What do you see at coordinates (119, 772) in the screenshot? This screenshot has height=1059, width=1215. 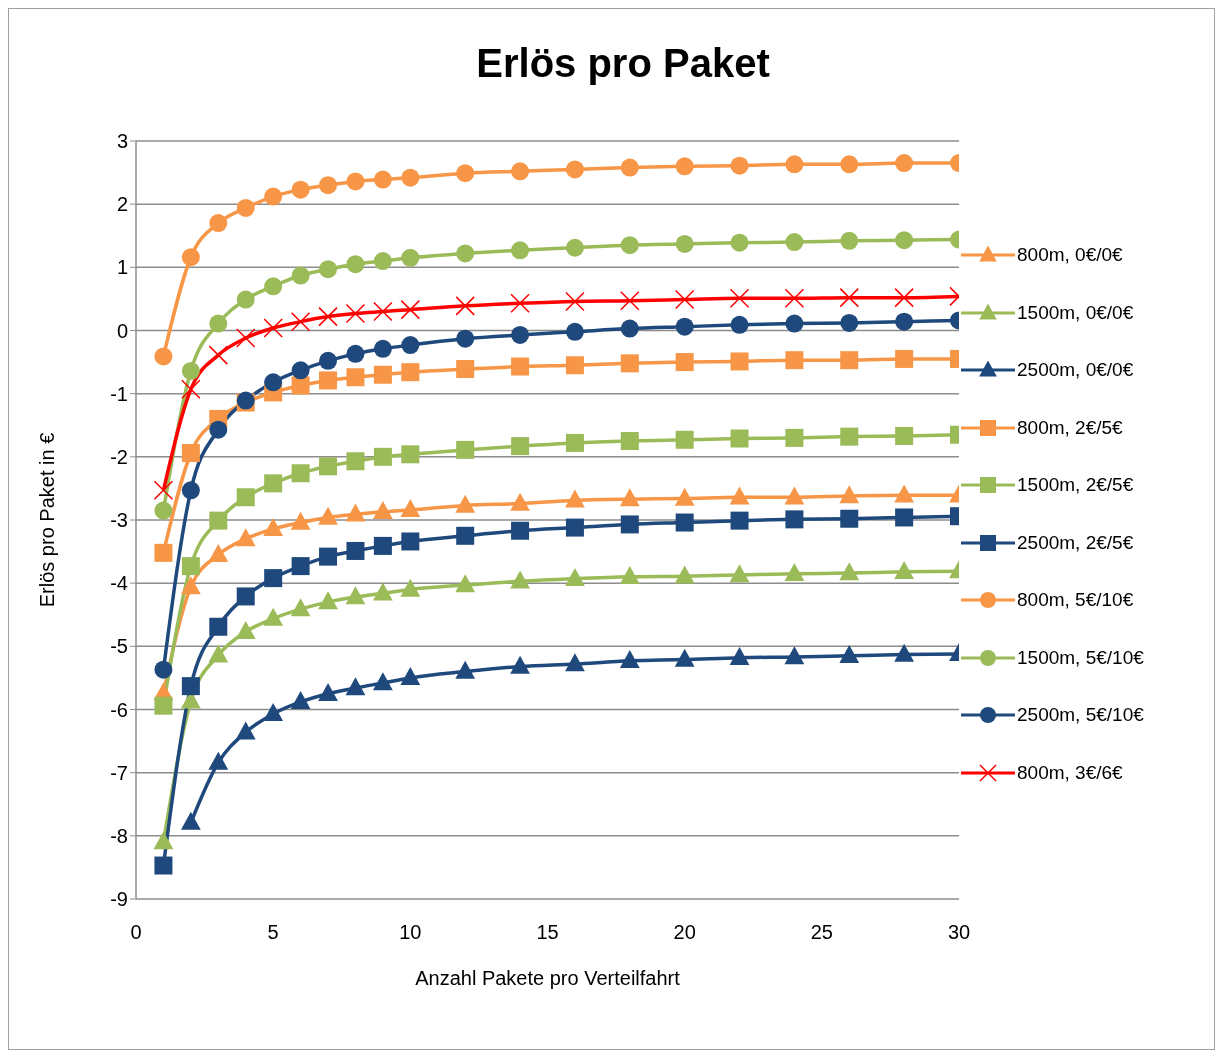 I see `y-tick-label: -7` at bounding box center [119, 772].